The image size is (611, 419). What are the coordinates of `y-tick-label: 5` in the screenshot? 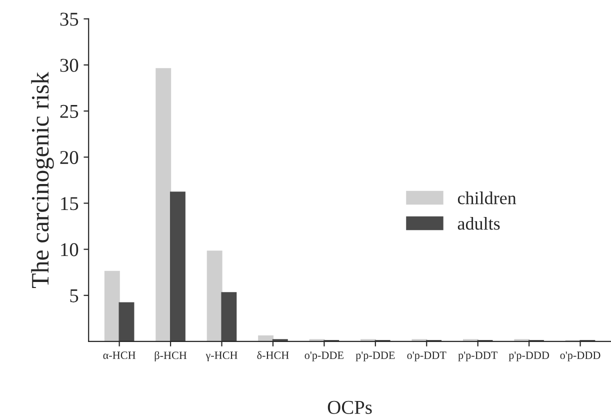 It's located at (74, 295).